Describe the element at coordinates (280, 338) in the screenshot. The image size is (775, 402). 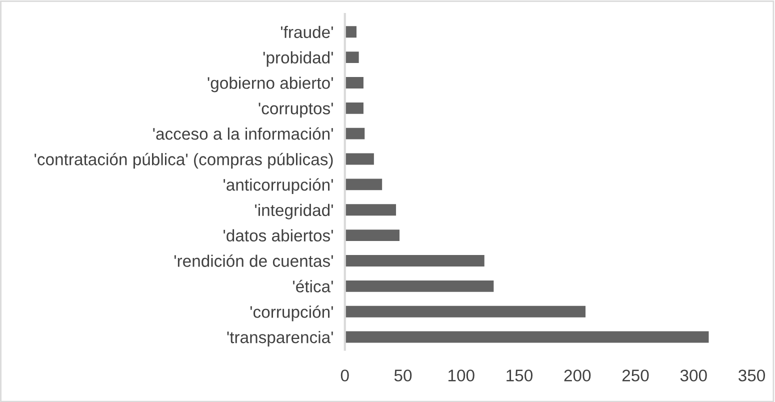
I see `y-tick-label: 'transparencia'` at that location.